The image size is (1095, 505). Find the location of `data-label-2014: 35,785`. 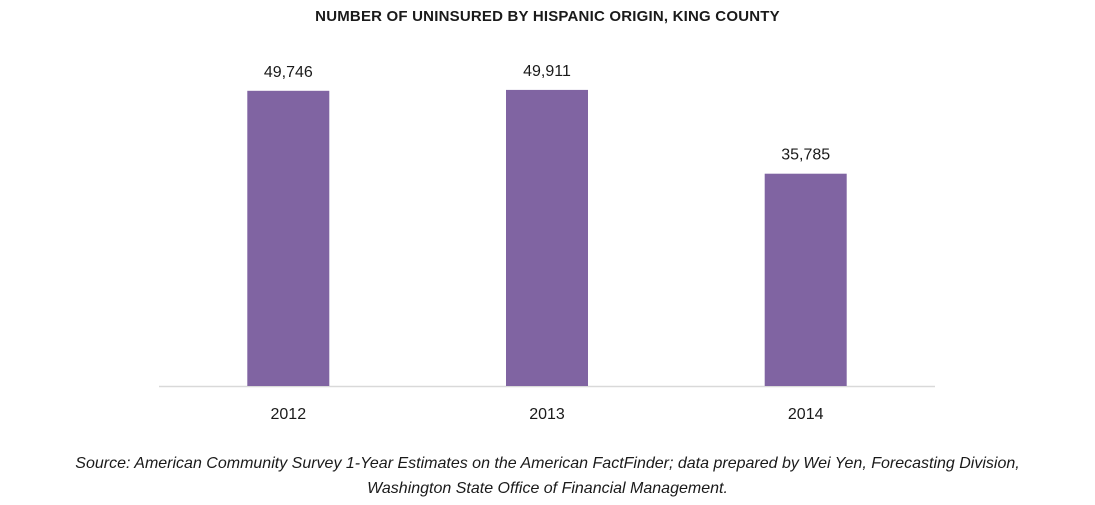

data-label-2014: 35,785 is located at coordinates (805, 155).